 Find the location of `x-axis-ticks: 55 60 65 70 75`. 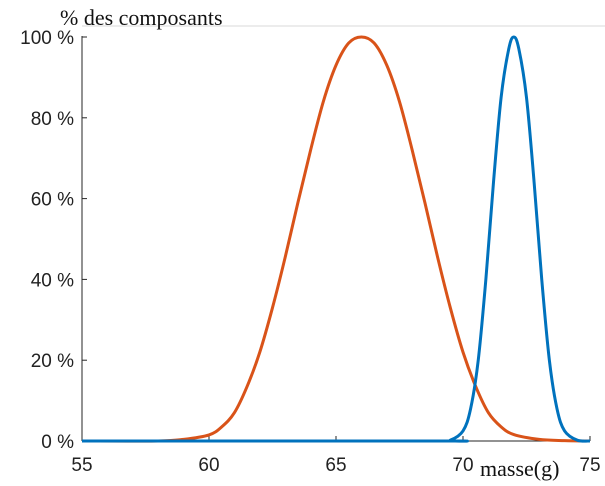

x-axis-ticks: 55 60 65 70 75 is located at coordinates (336, 456).